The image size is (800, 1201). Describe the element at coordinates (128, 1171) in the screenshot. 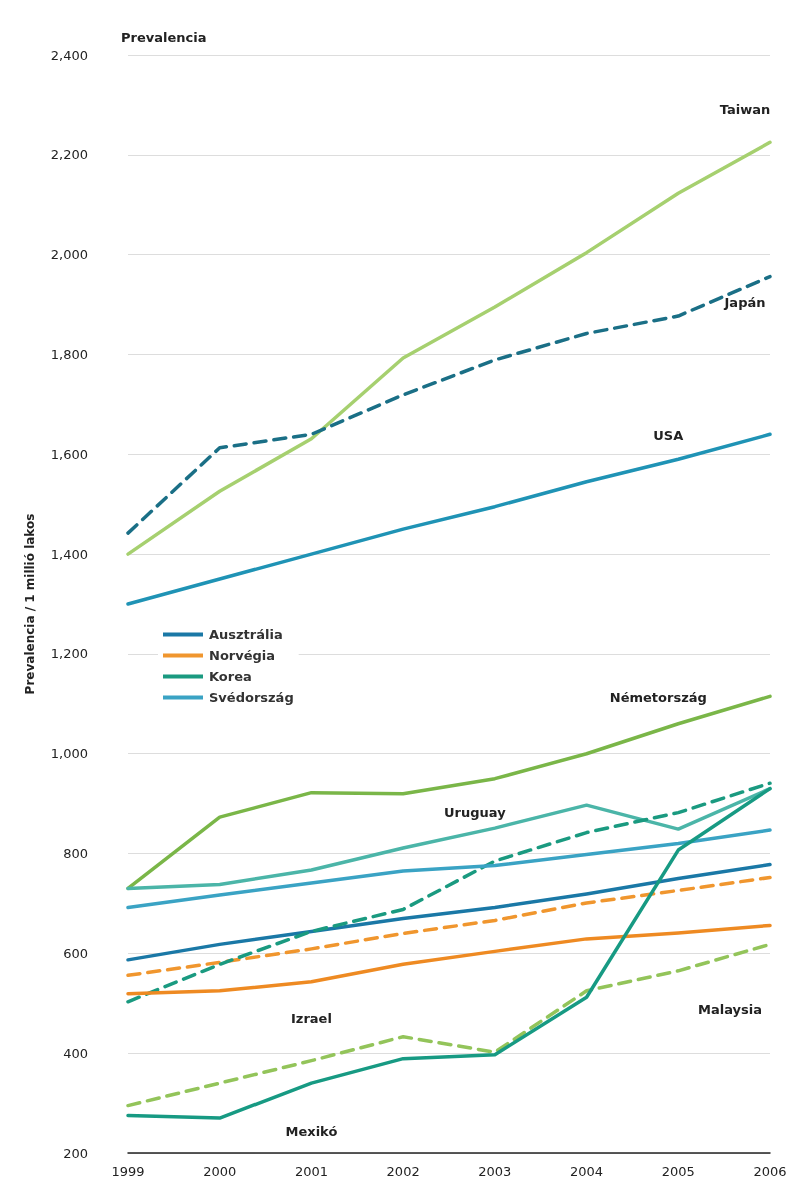

I see `x-tick-label: 1999` at that location.